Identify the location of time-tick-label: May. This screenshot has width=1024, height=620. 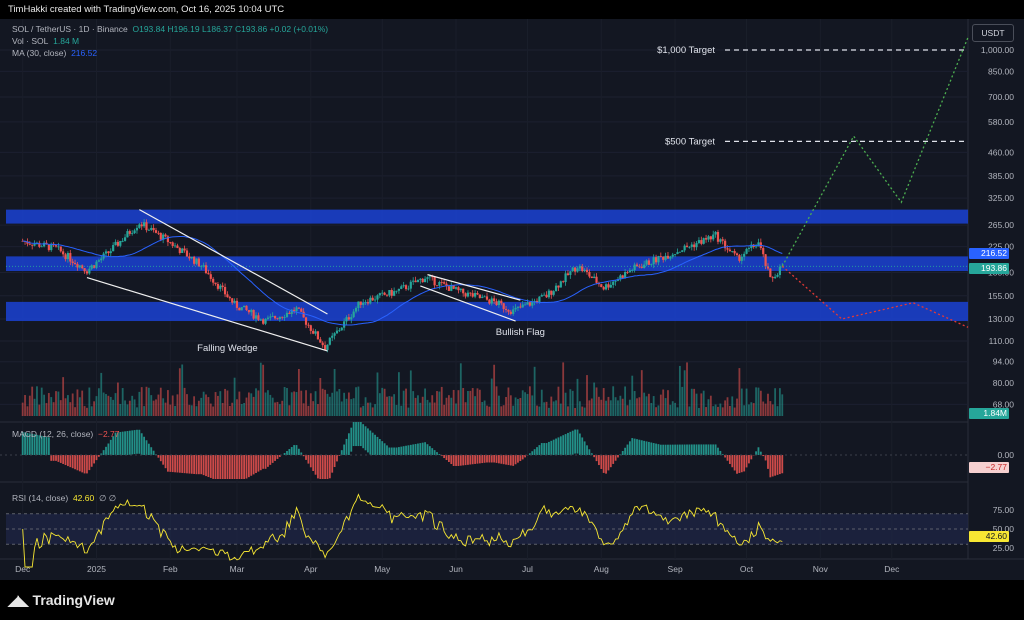
(382, 569).